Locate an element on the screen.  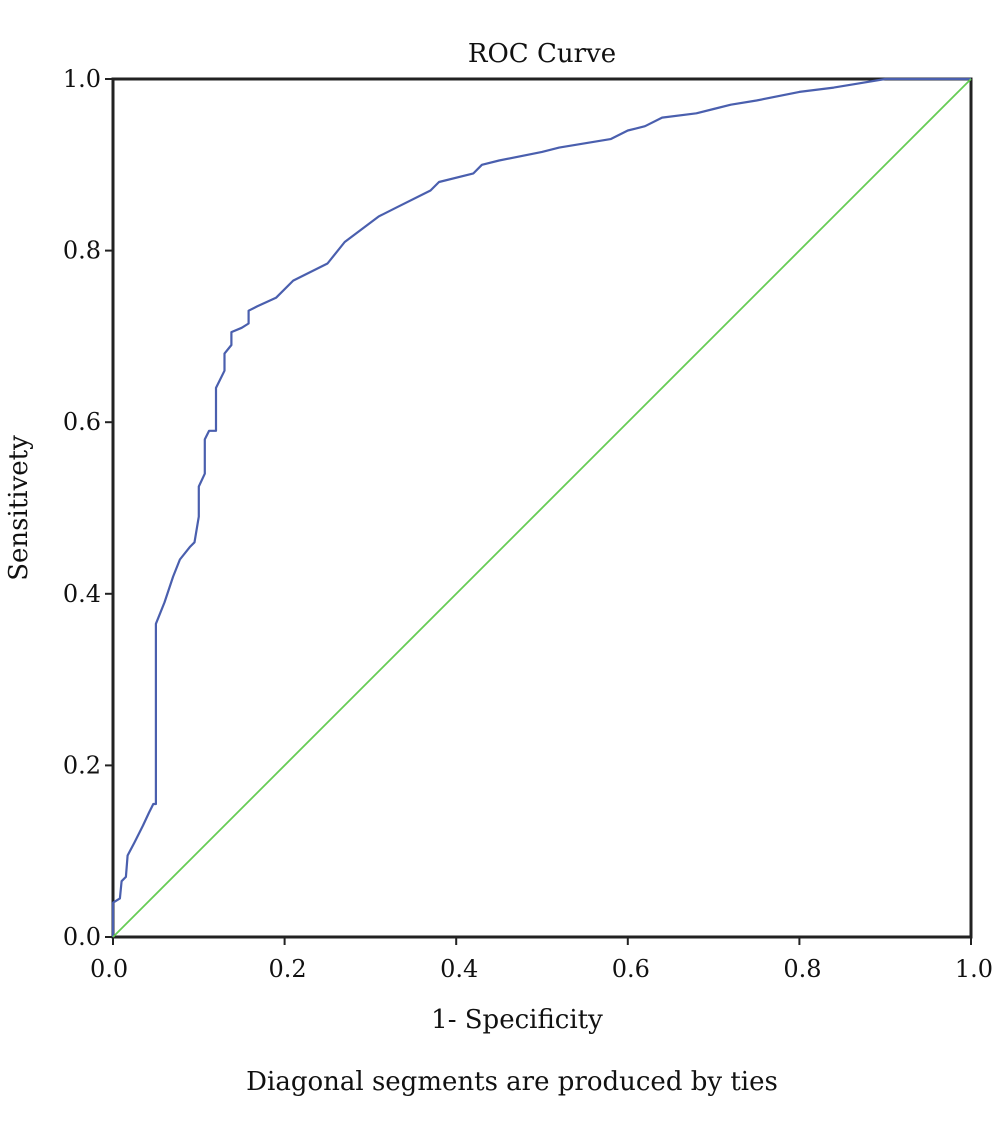
y-tick-label: 0.4 is located at coordinates (82, 594).